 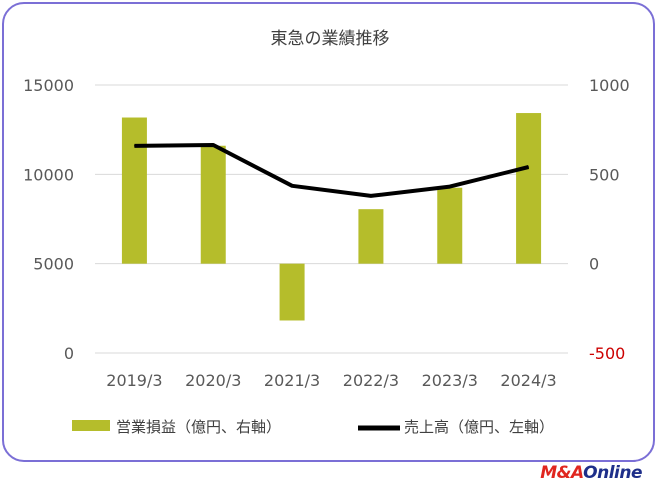 I want to click on line-path, so click(x=332, y=170).